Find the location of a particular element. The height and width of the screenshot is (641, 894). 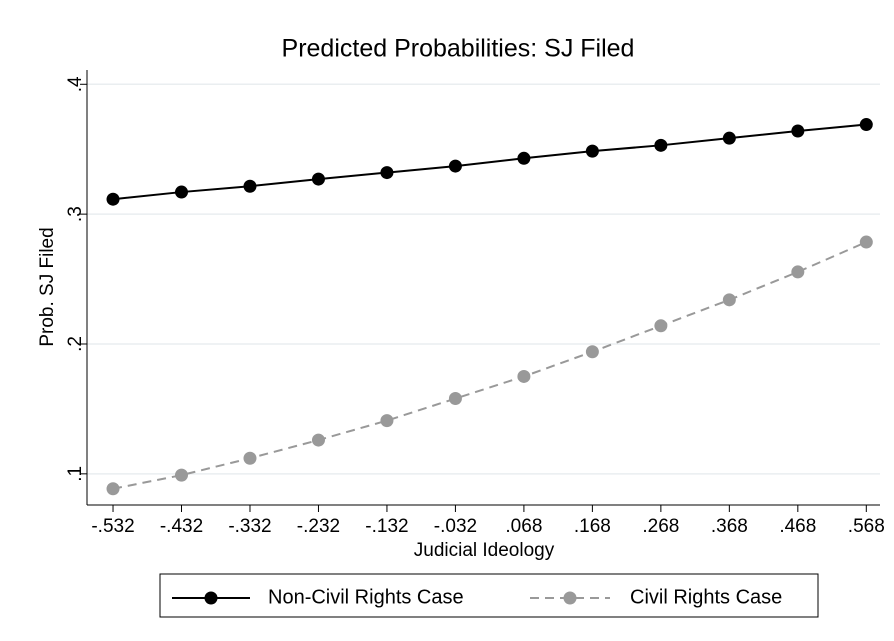

y-tick-label: .3 is located at coordinates (75, 214).